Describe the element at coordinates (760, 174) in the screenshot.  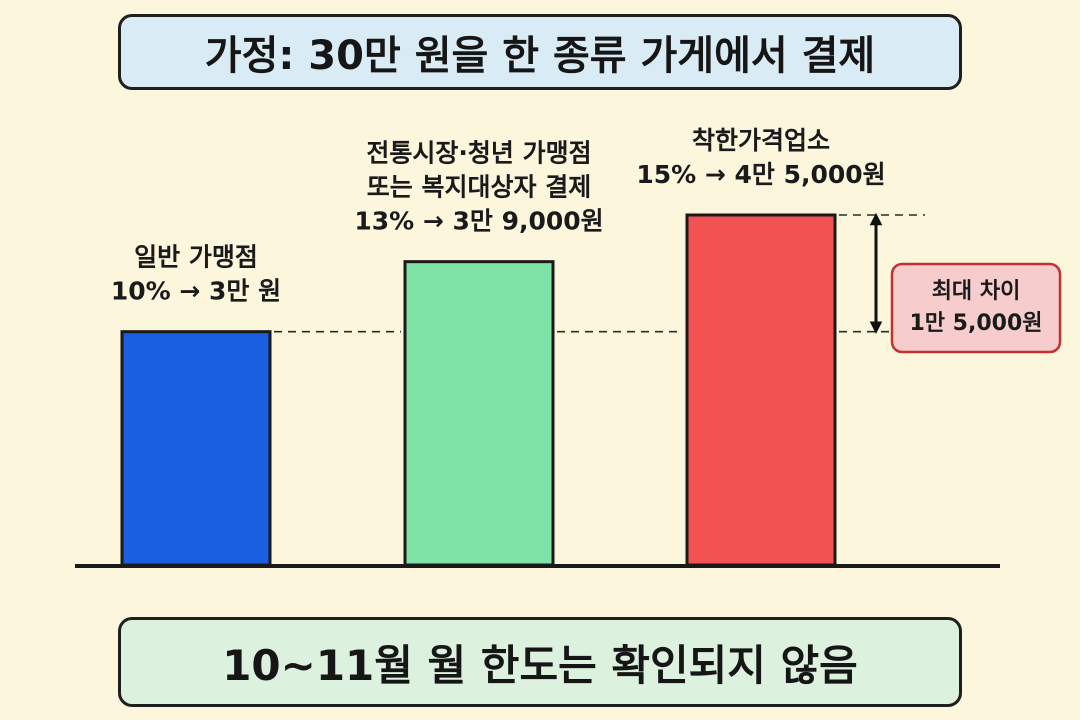
I see `bar-label-3-line-2: 15% → 4만 5,000원` at that location.